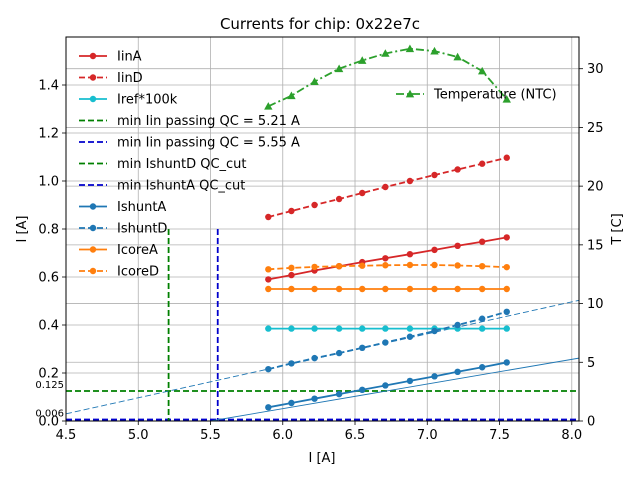 The height and width of the screenshot is (480, 640). Describe the element at coordinates (48, 422) in the screenshot. I see `y-tick-label: 0.0` at that location.